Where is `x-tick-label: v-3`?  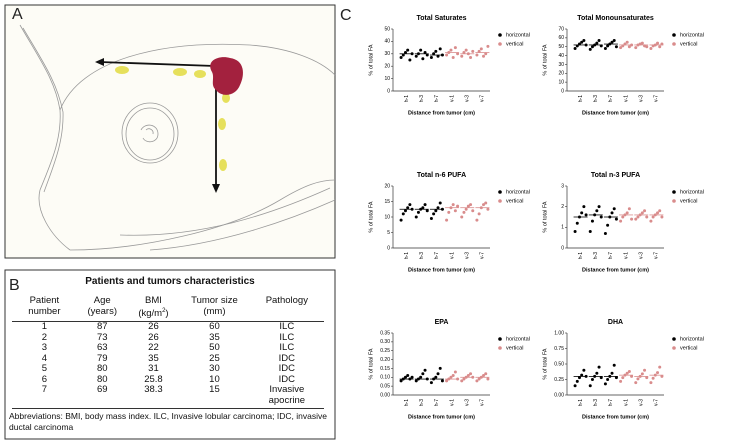
x-tick-label: v-3 is located at coordinates (468, 402).